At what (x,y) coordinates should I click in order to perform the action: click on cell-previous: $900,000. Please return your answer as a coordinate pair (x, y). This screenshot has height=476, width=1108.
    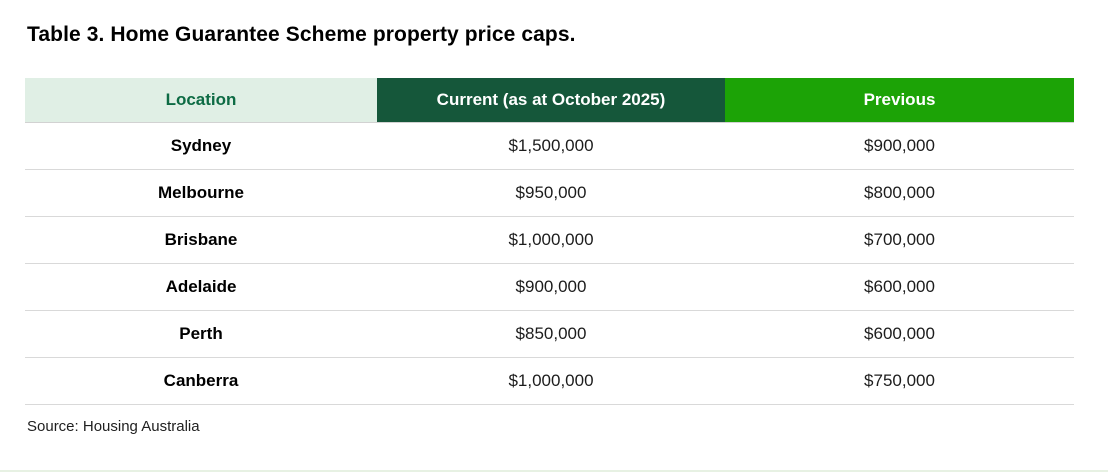
    Looking at the image, I should click on (899, 145).